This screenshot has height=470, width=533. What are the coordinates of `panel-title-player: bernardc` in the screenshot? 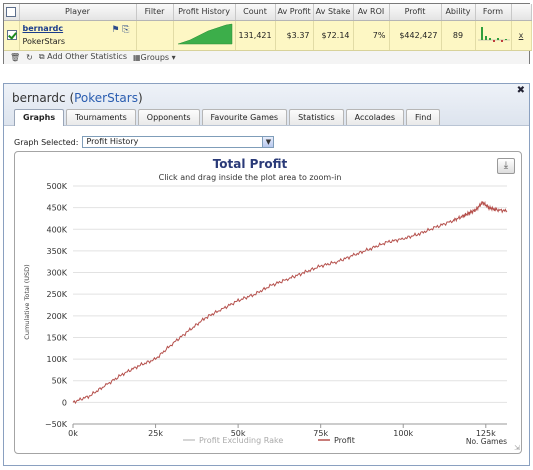 It's located at (39, 98).